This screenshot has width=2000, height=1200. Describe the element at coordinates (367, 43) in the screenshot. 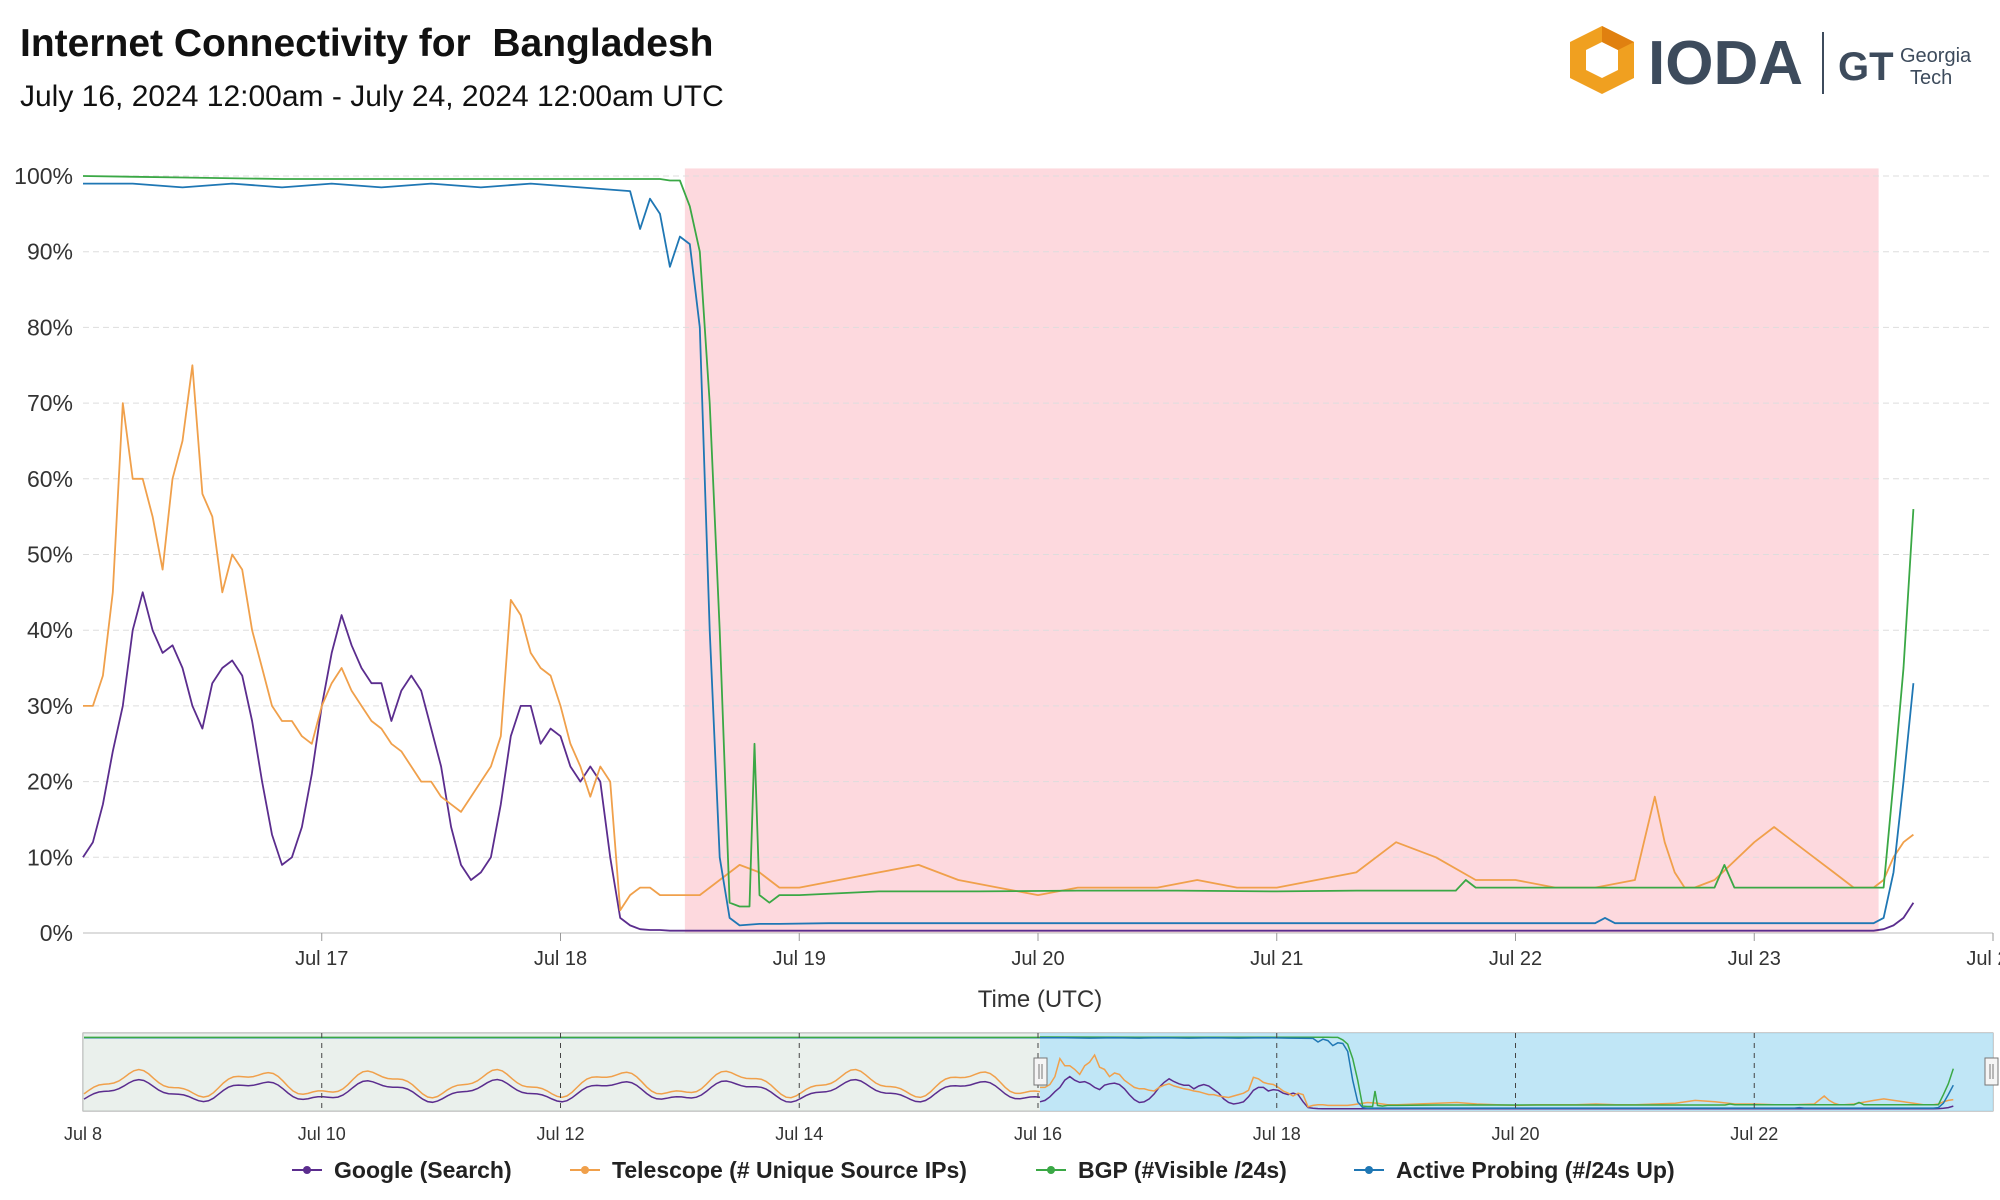

I see `chart-title: Internet Connectivity for Bangladesh` at that location.